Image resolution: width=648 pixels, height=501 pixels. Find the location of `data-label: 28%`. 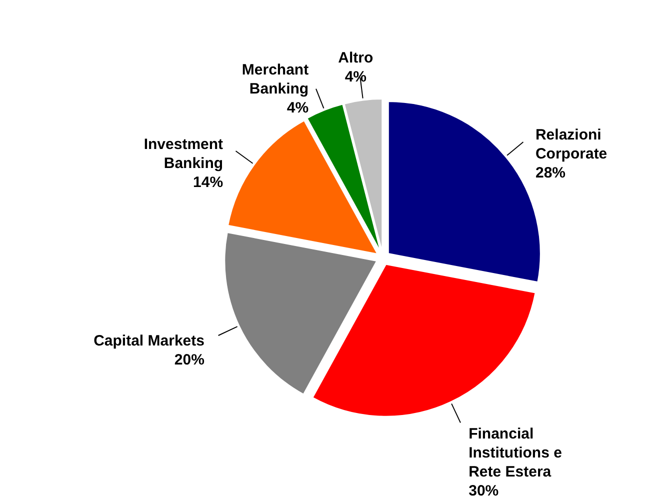

data-label: 28% is located at coordinates (550, 173).